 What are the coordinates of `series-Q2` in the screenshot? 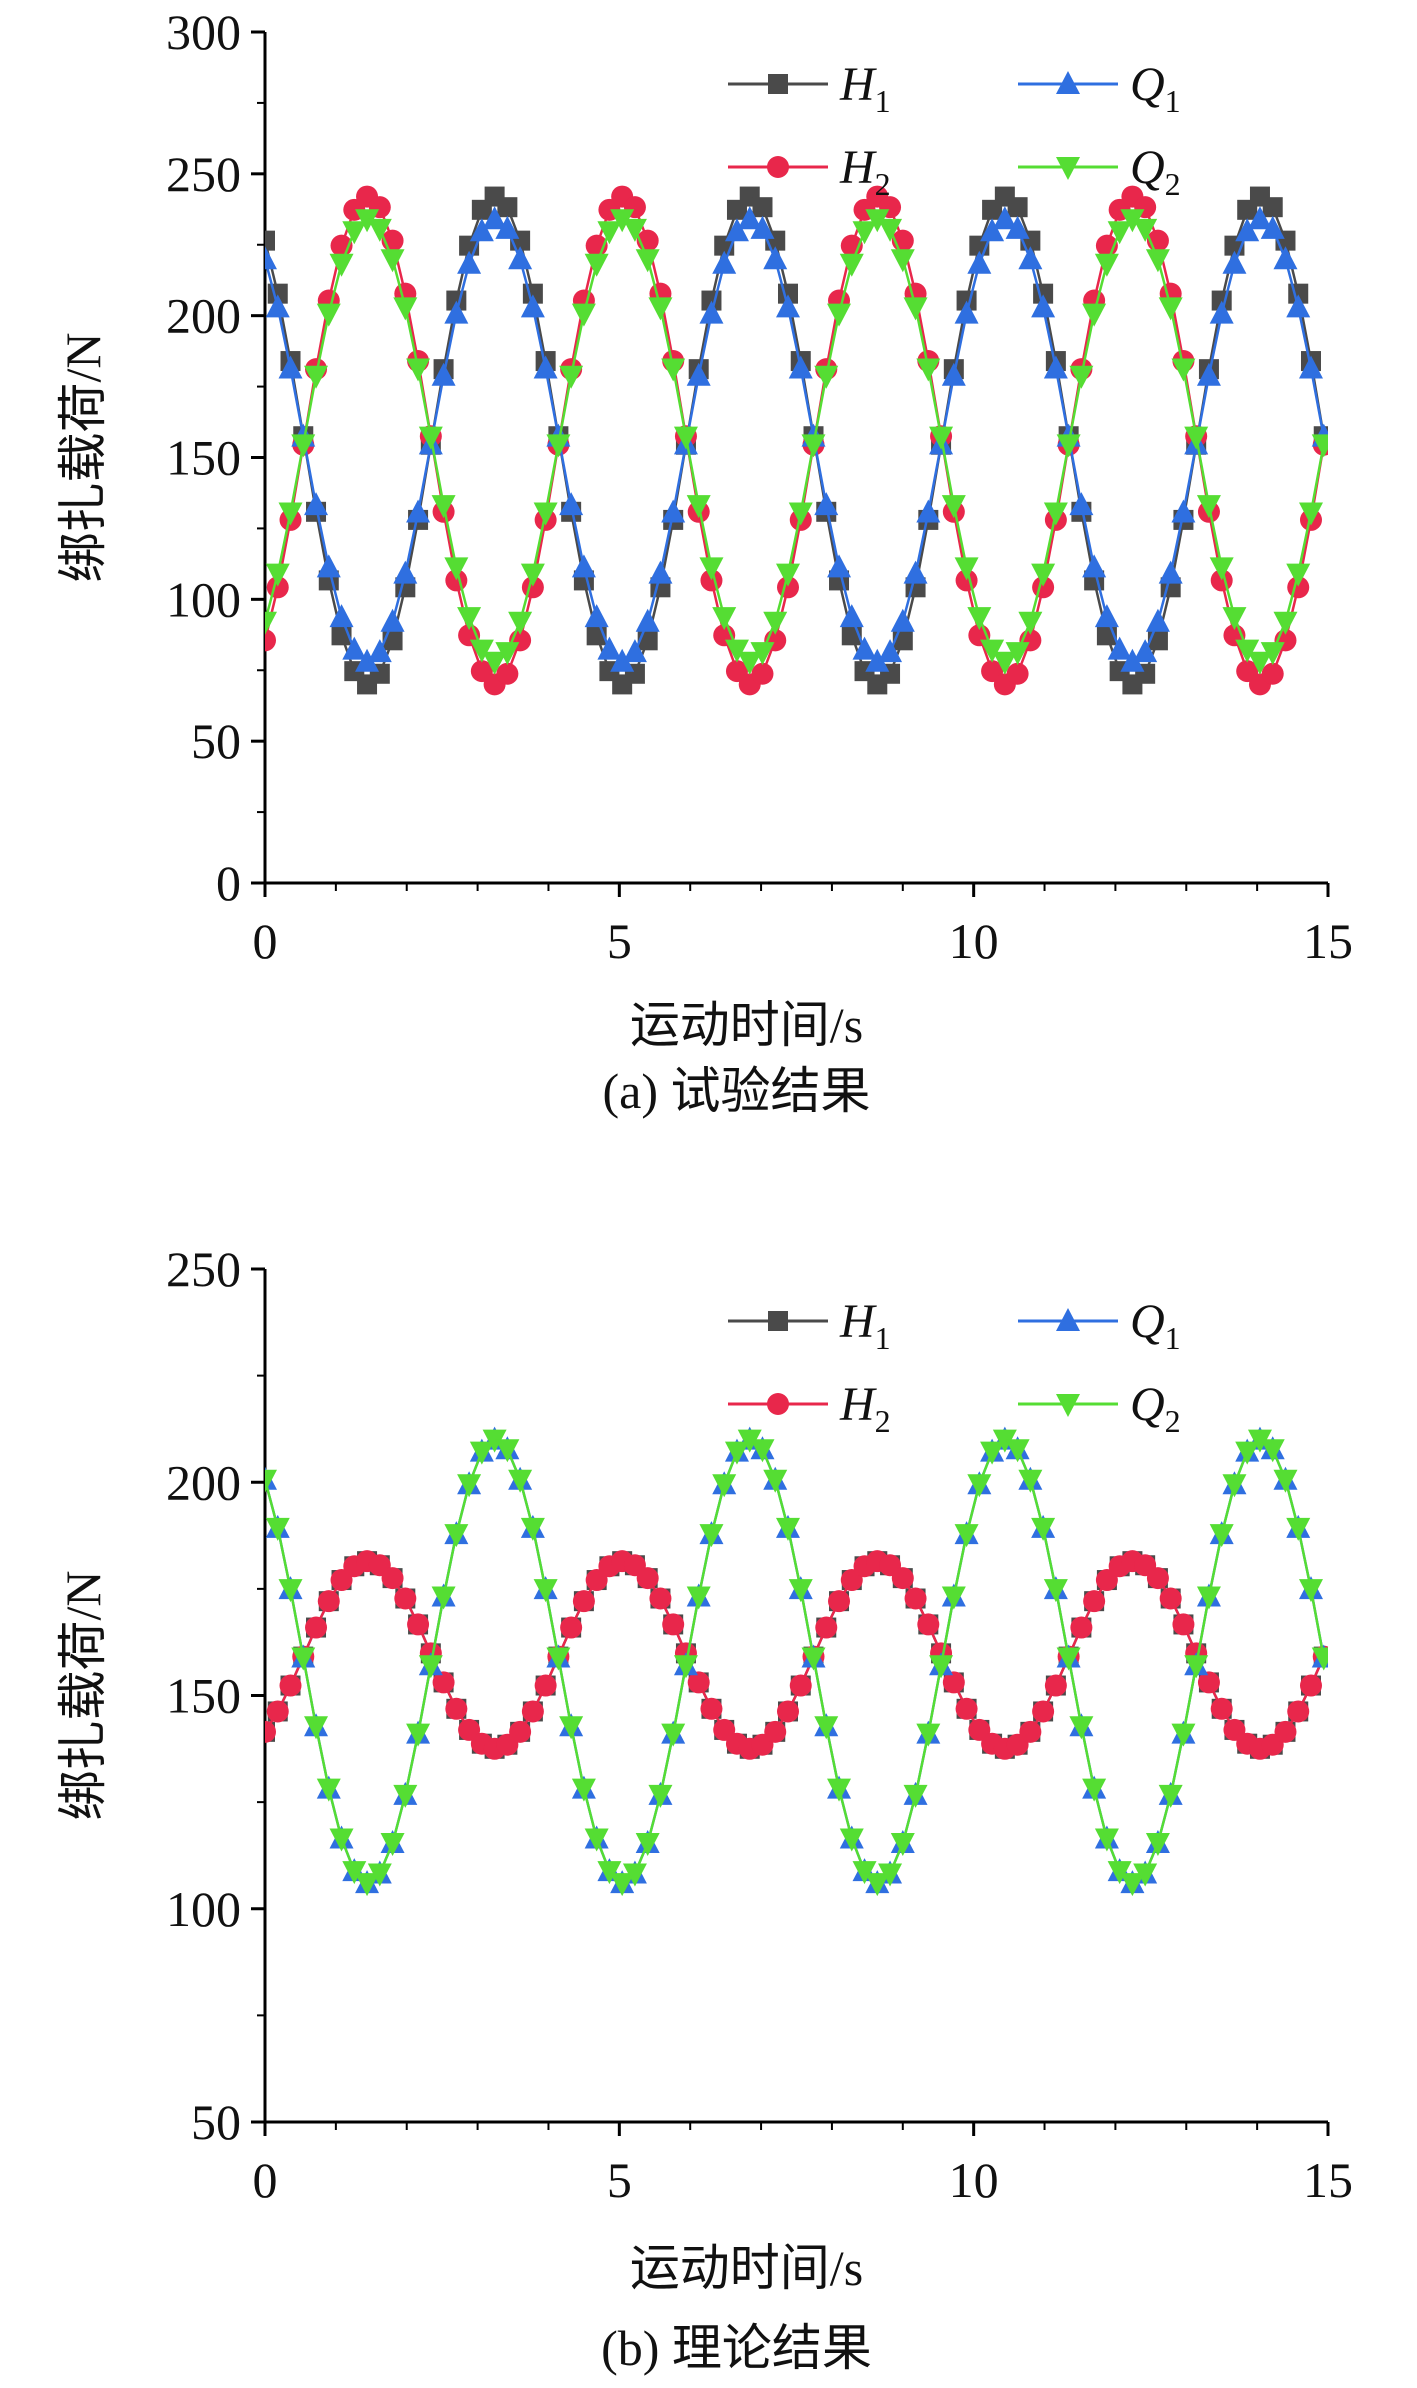 It's located at (796, 1663).